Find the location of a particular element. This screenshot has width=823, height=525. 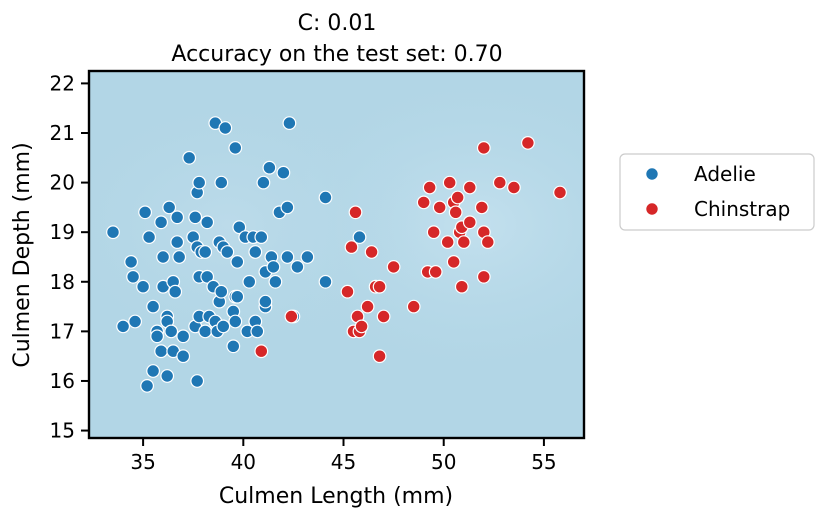

chart-subtitle: Accuracy on the test set: 0.70 is located at coordinates (336, 54).